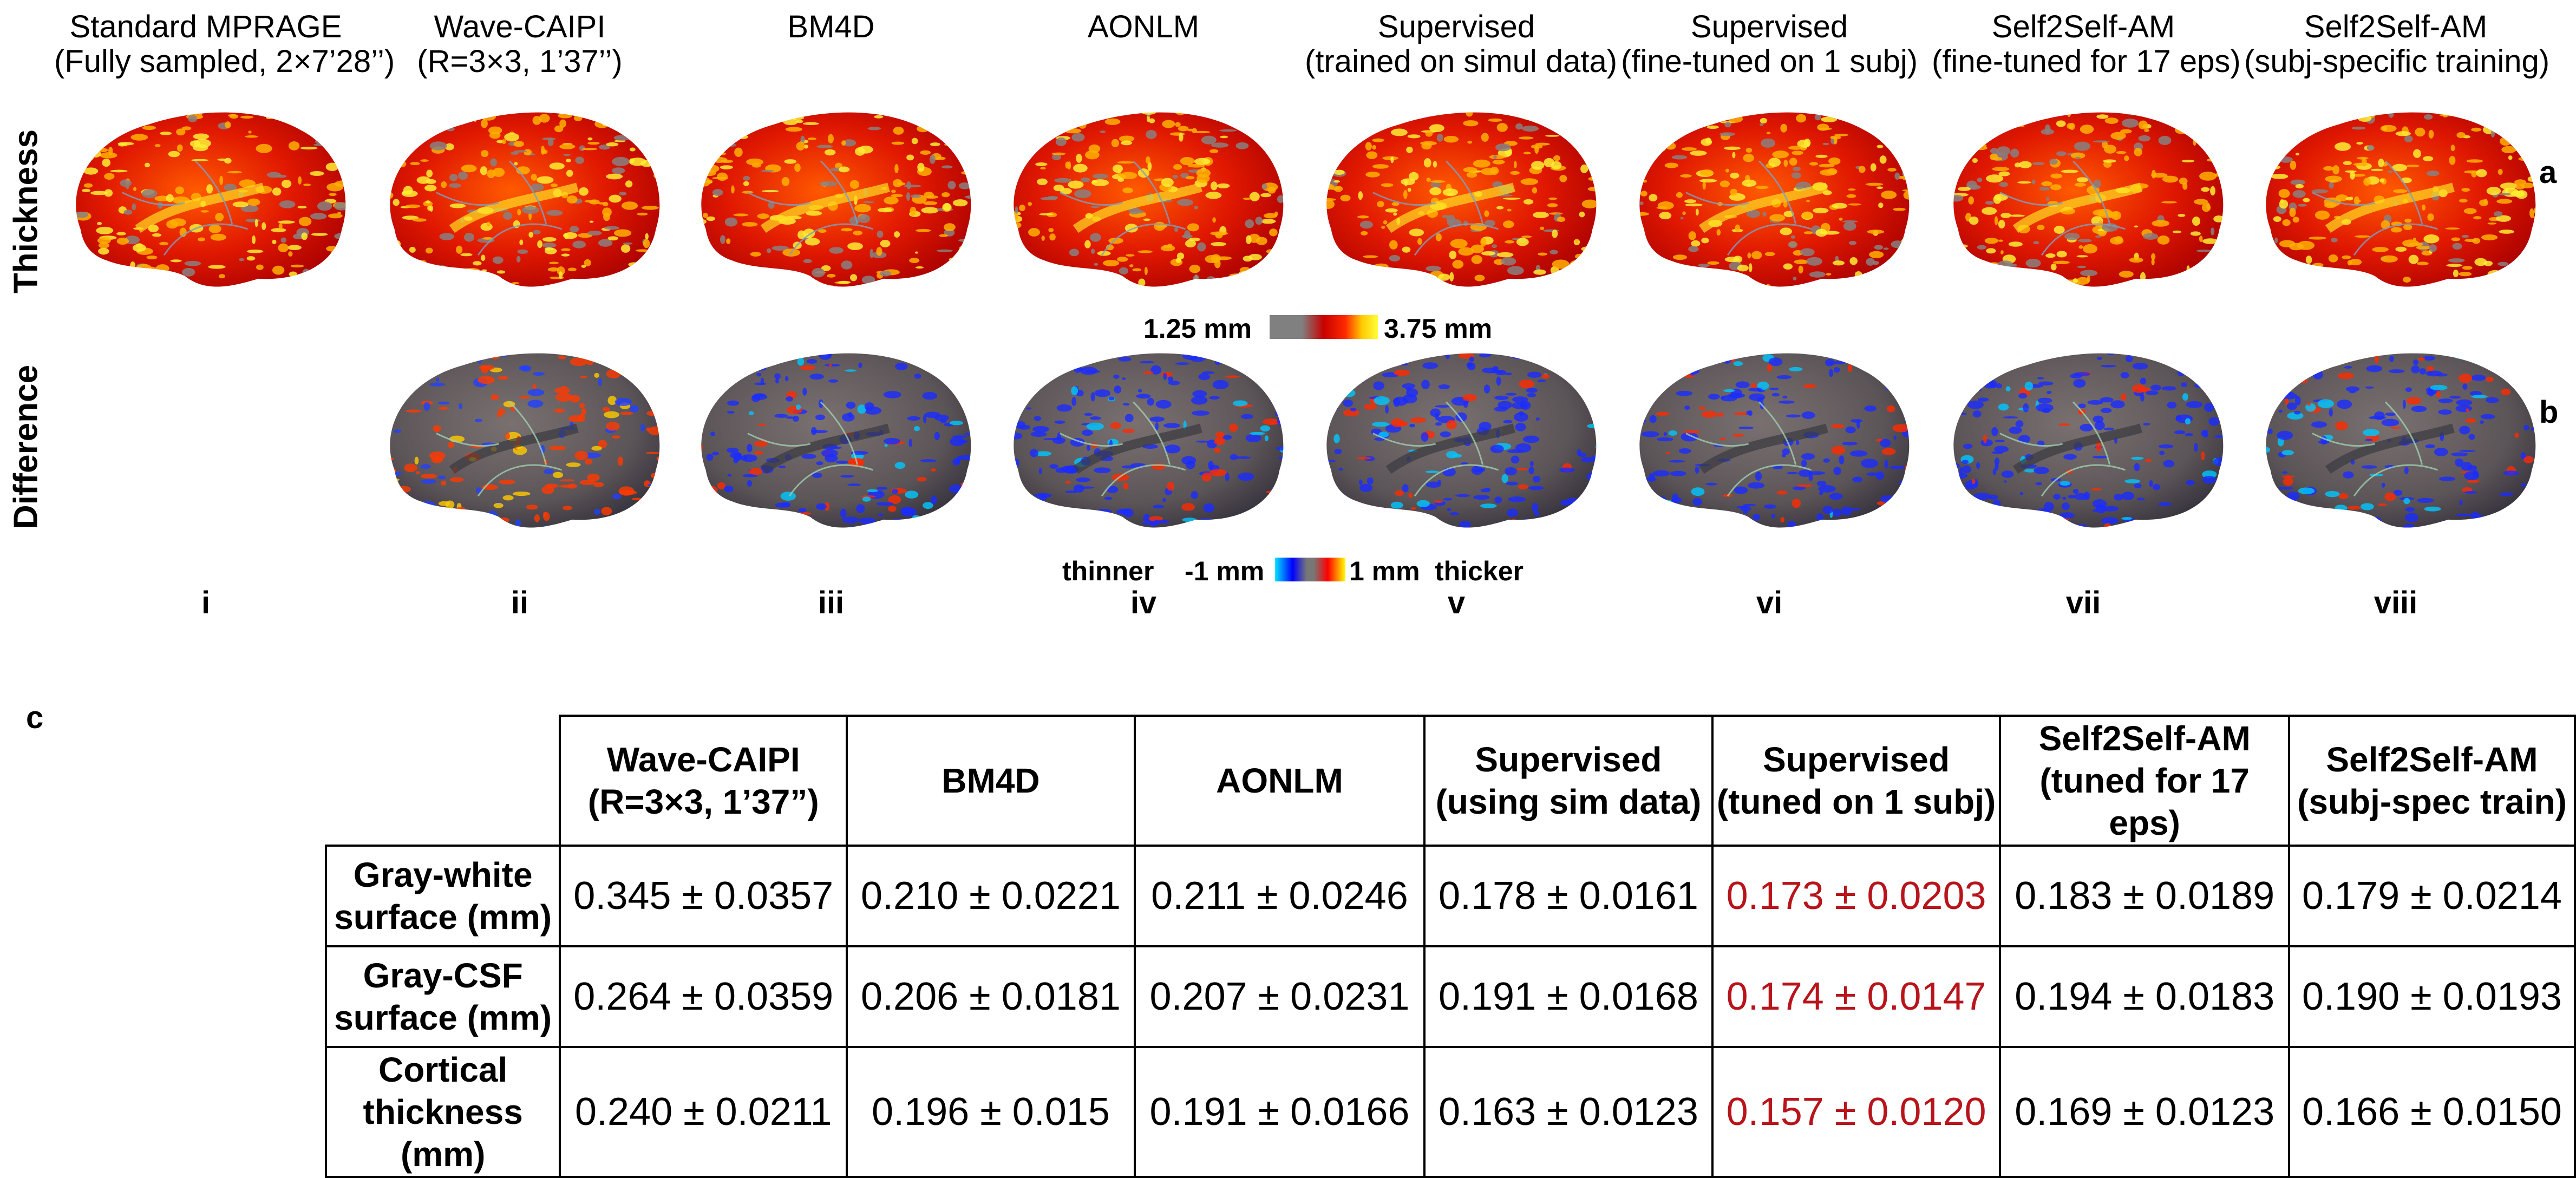  I want to click on table-cell: 0.157 ± 0.0120, so click(1856, 1112).